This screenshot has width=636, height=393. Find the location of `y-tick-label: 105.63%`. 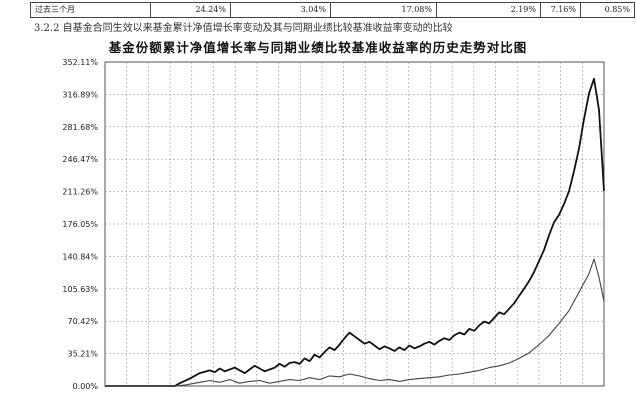

y-tick-label: 105.63% is located at coordinates (80, 289).